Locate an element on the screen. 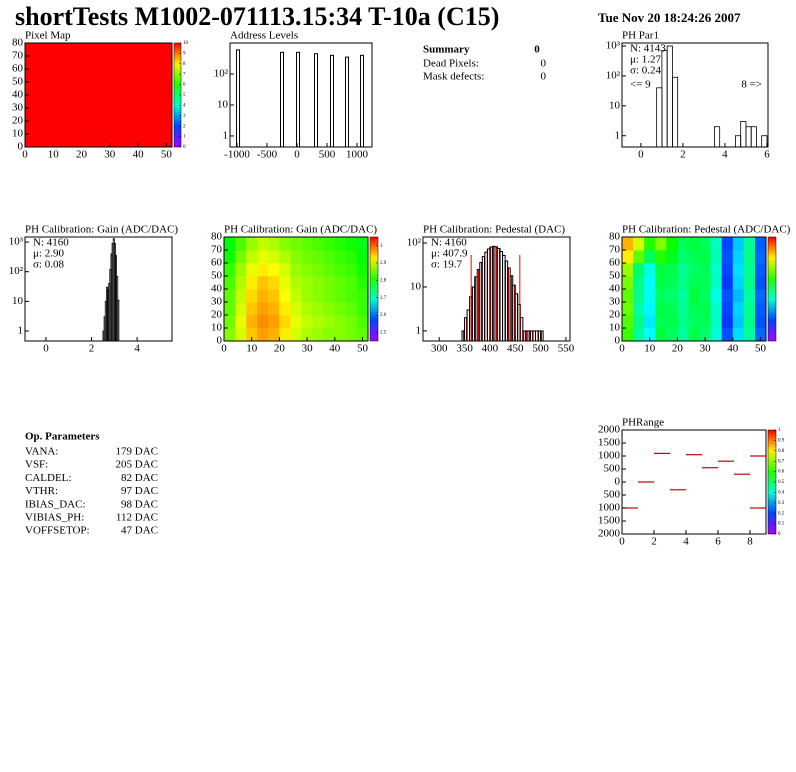  x-tick-label: 400 is located at coordinates (490, 349).